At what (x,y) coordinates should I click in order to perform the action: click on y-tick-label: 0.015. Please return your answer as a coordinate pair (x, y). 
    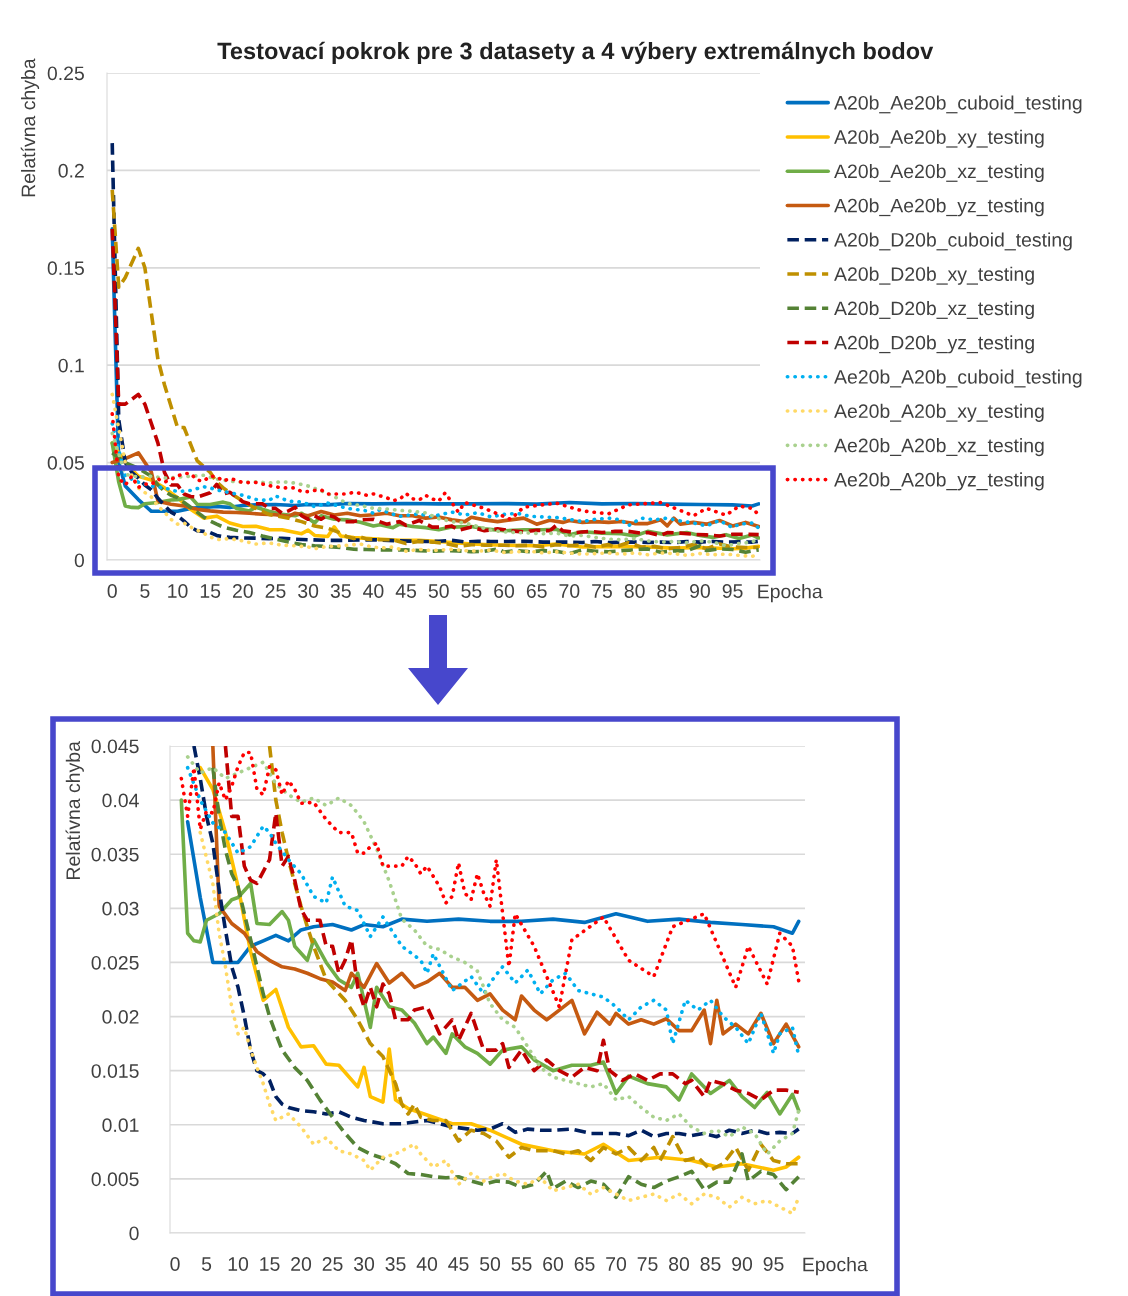
    Looking at the image, I should click on (115, 1071).